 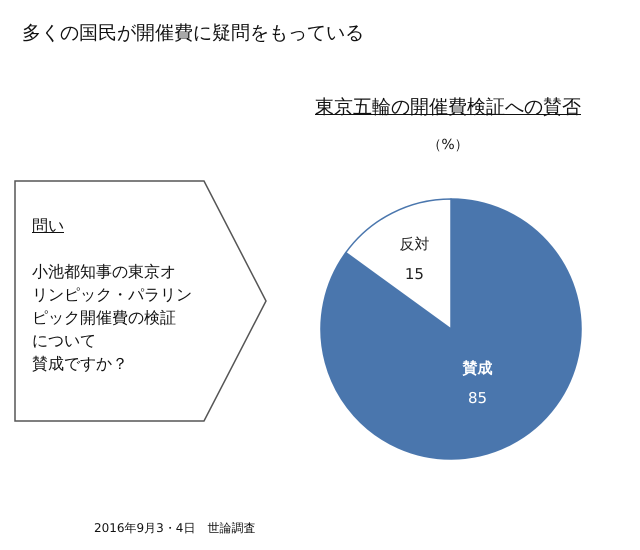 I want to click on text: 小池都知事の東京オ, so click(x=104, y=272).